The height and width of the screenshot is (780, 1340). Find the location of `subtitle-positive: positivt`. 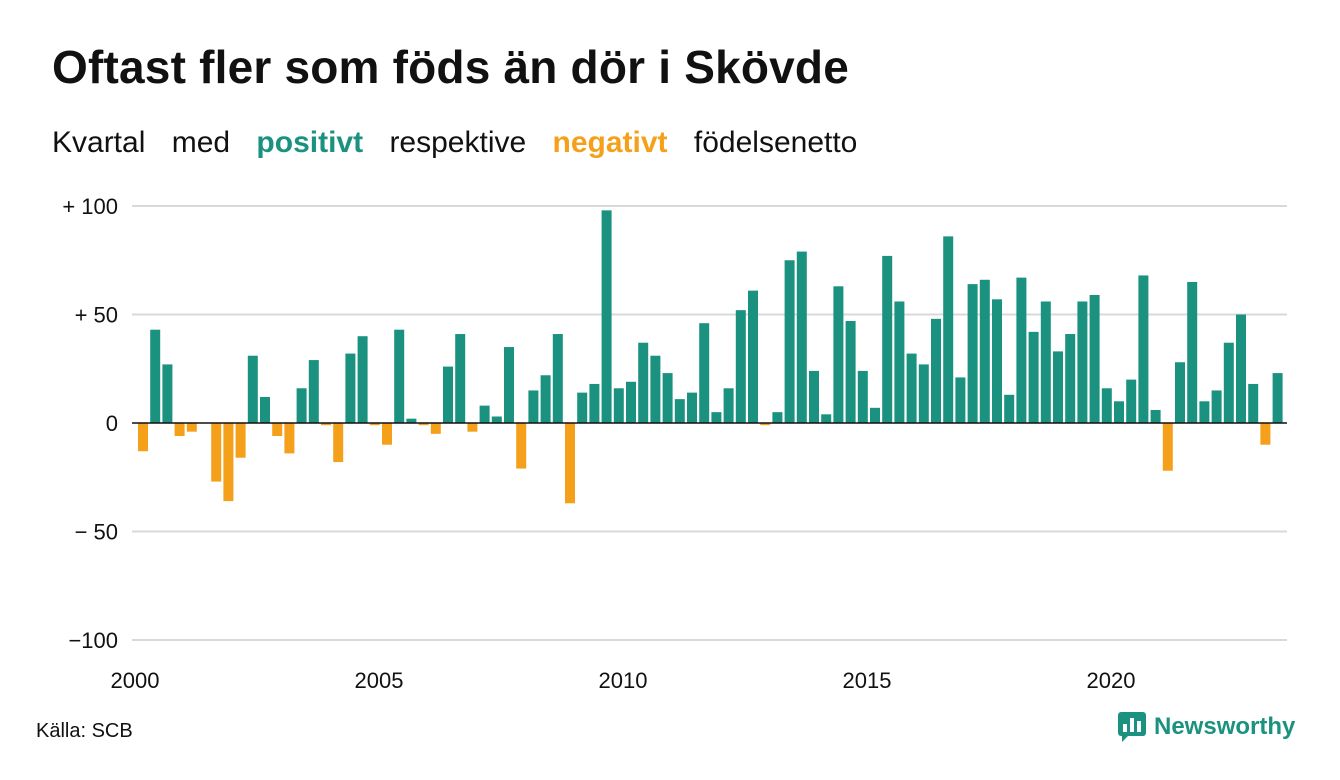

subtitle-positive: positivt is located at coordinates (310, 142).